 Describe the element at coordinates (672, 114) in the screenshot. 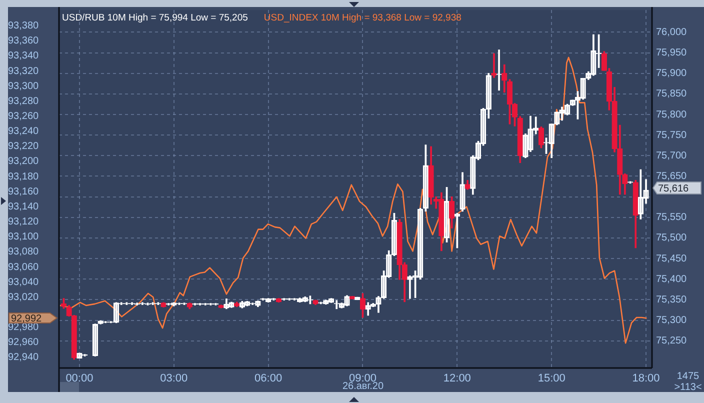

I see `y2-tick-label: 75,800` at that location.